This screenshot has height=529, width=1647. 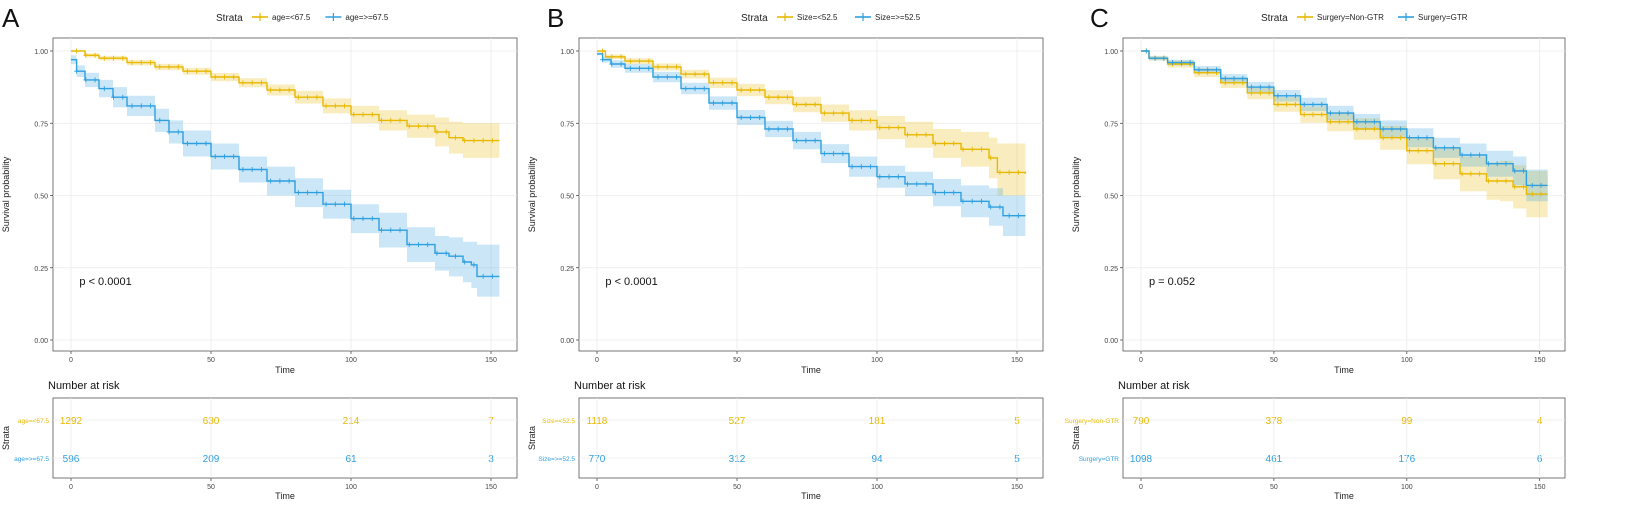 What do you see at coordinates (351, 487) in the screenshot?
I see `risk-x-tick-label: 100` at bounding box center [351, 487].